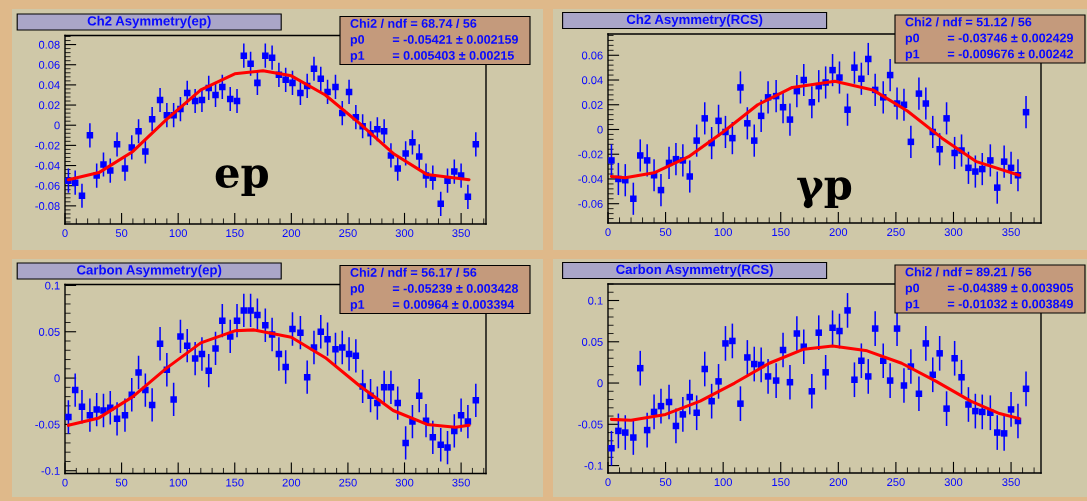 The width and height of the screenshot is (1087, 501). I want to click on chart-title: Carbon Asymmetry(ep), so click(149, 271).